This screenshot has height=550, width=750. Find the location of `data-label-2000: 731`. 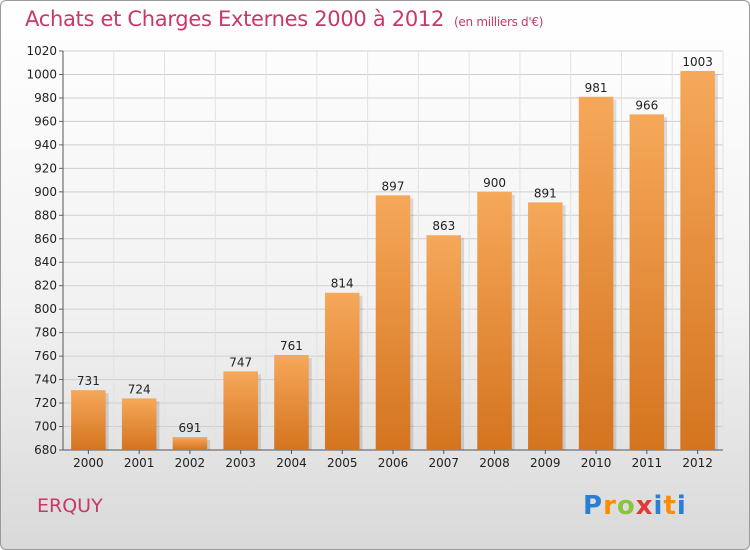

data-label-2000: 731 is located at coordinates (88, 381).